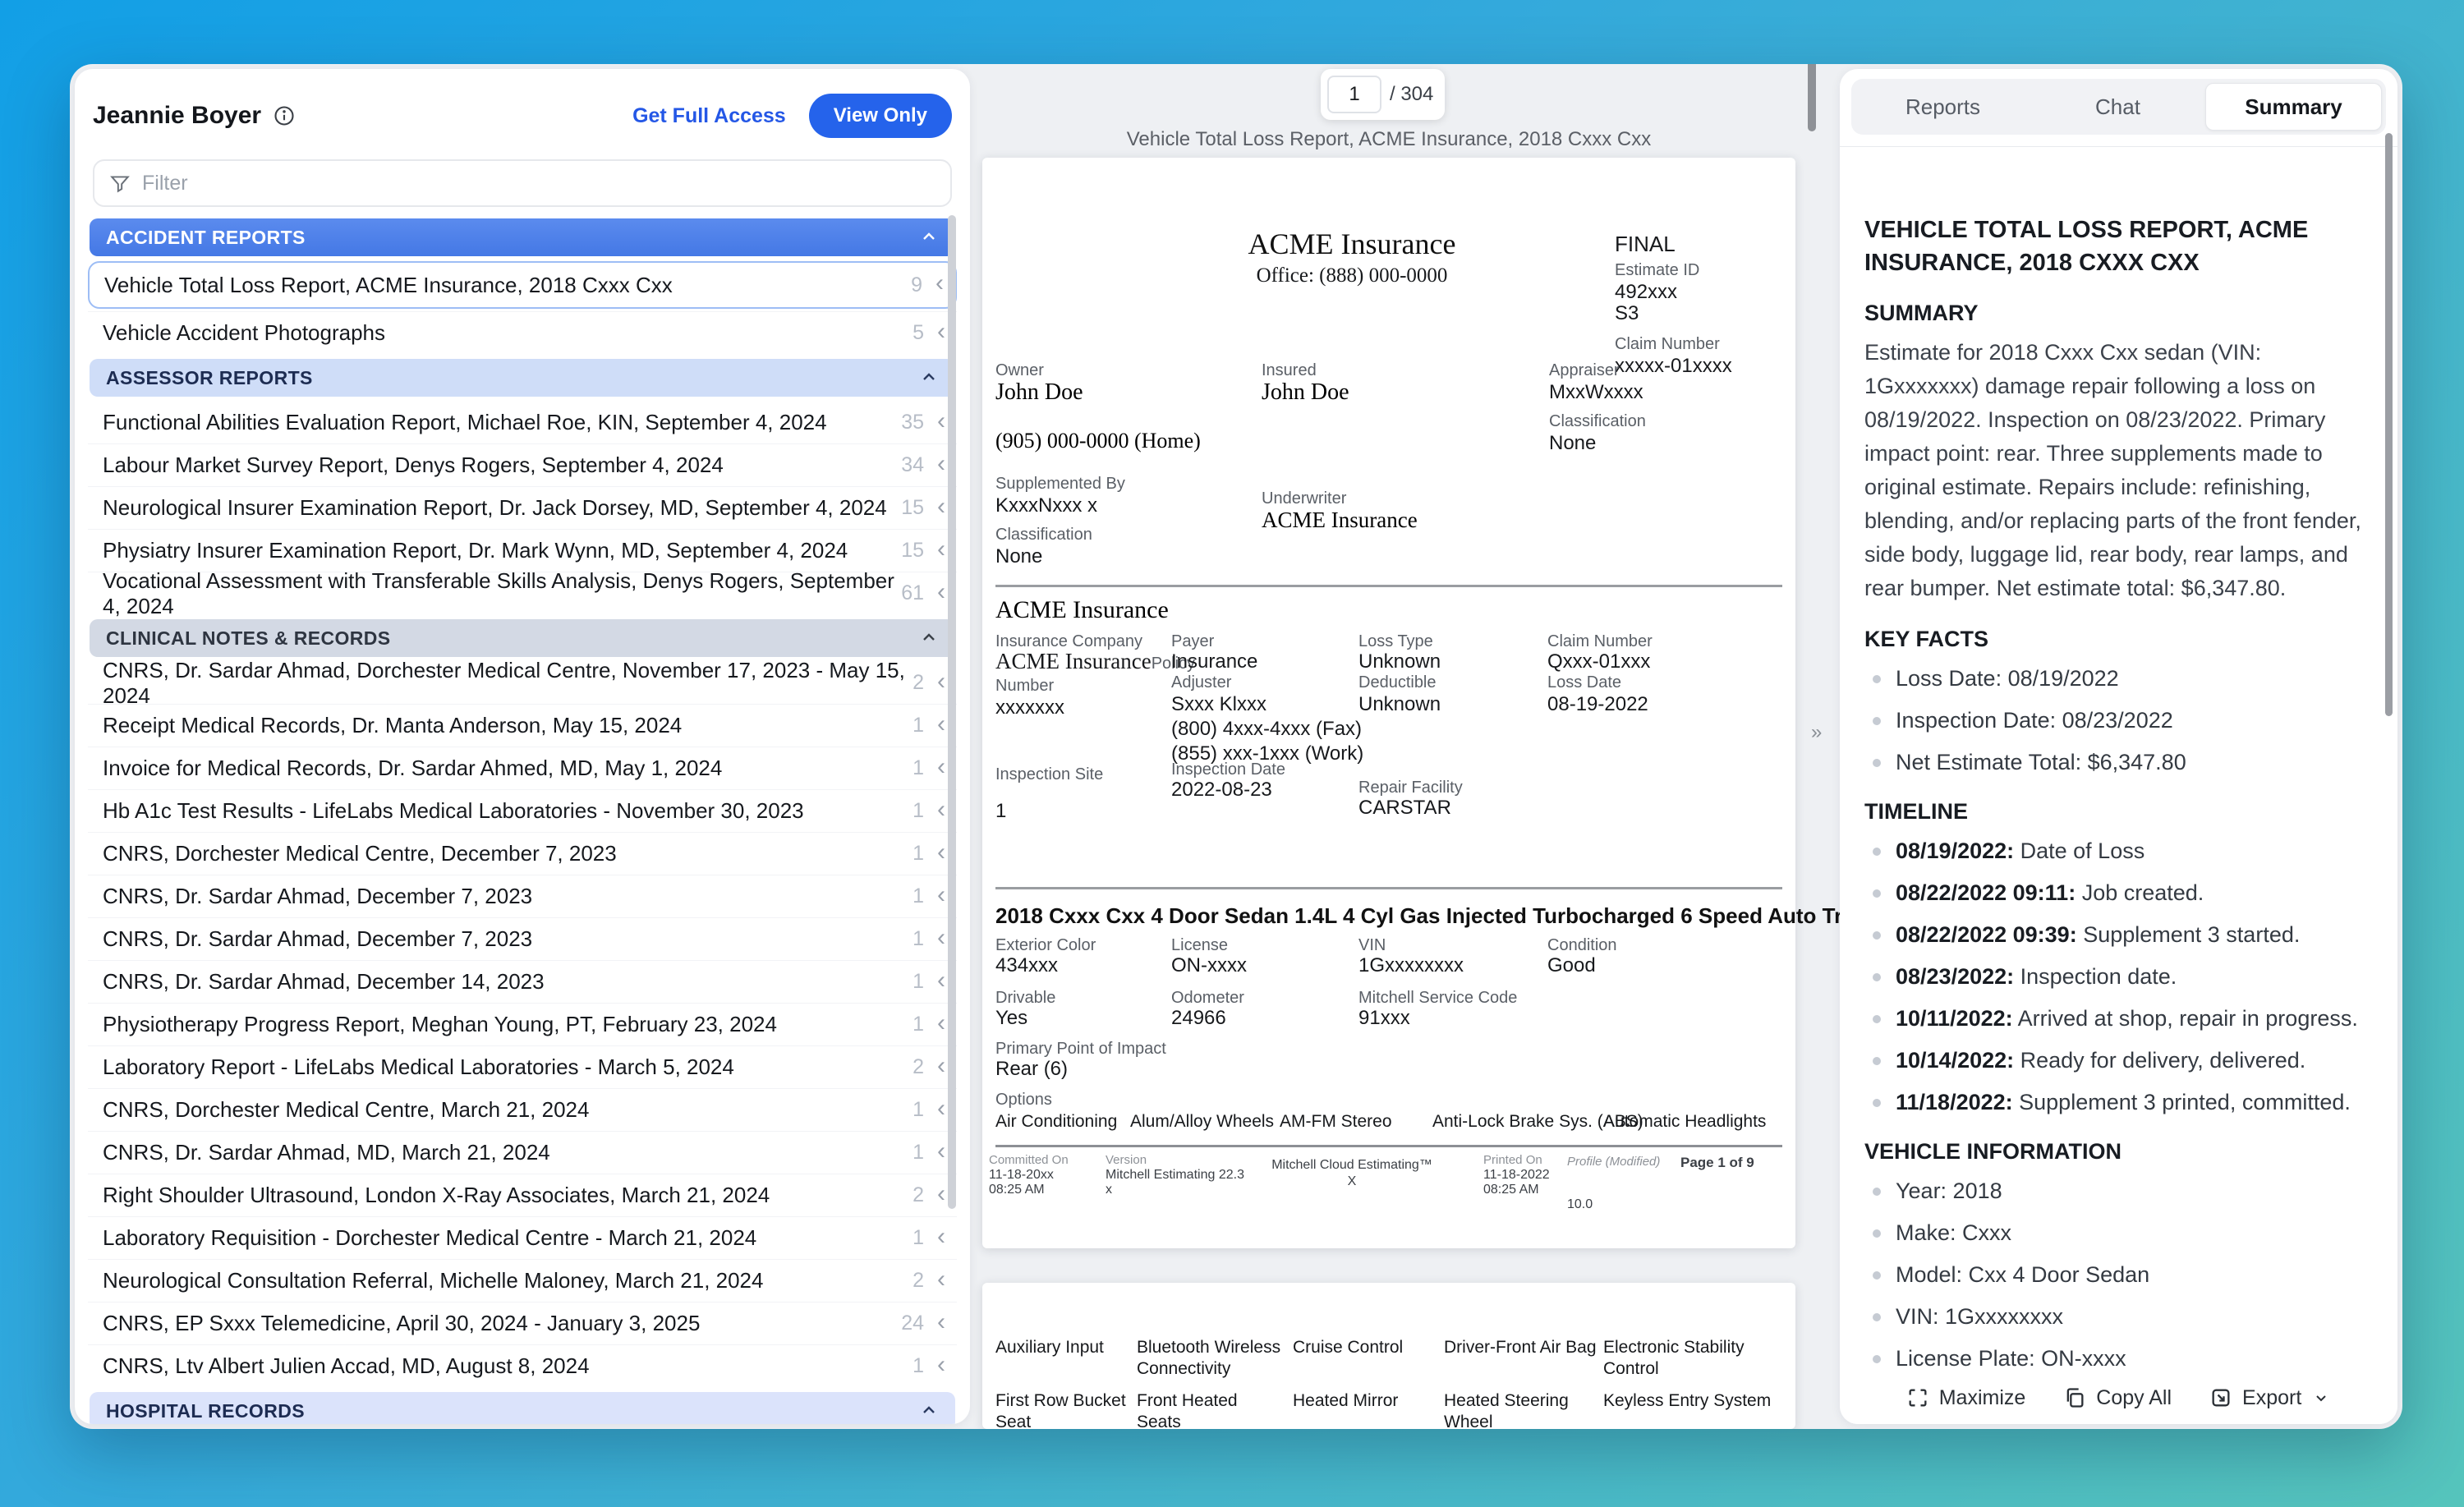  What do you see at coordinates (2270, 1398) in the screenshot?
I see `export-button: Export` at bounding box center [2270, 1398].